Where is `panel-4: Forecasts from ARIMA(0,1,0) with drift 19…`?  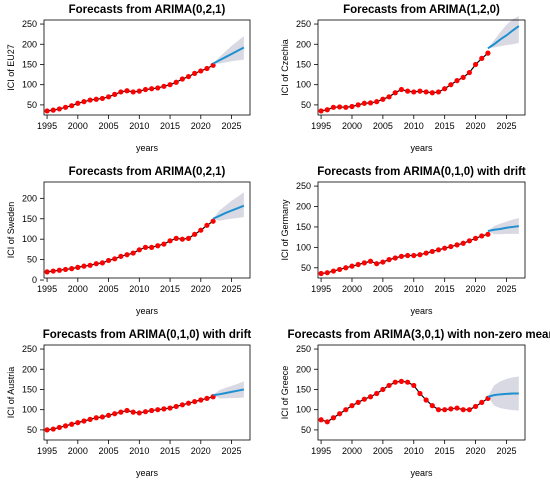 panel-4: Forecasts from ARIMA(0,1,0) with drift 19… is located at coordinates (403, 241).